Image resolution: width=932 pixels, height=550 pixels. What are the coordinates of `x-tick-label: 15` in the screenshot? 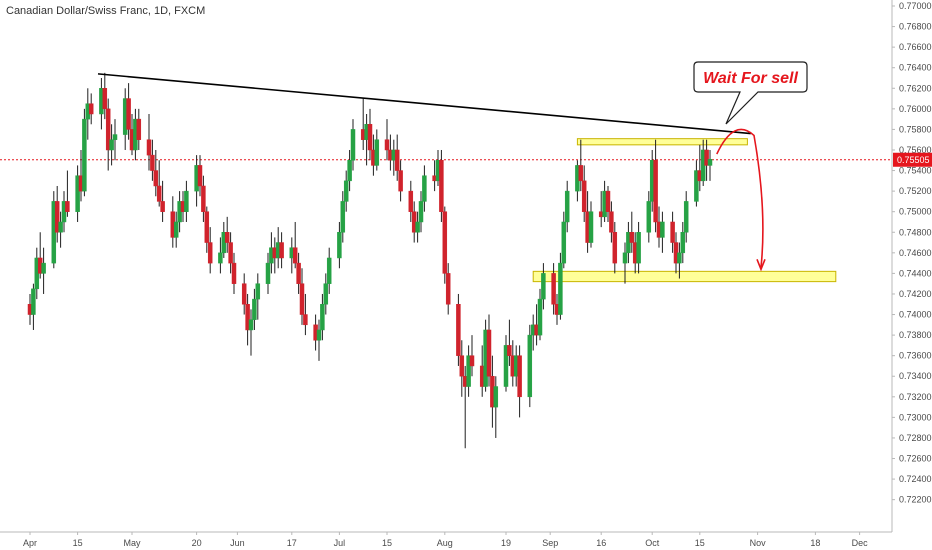 It's located at (700, 543).